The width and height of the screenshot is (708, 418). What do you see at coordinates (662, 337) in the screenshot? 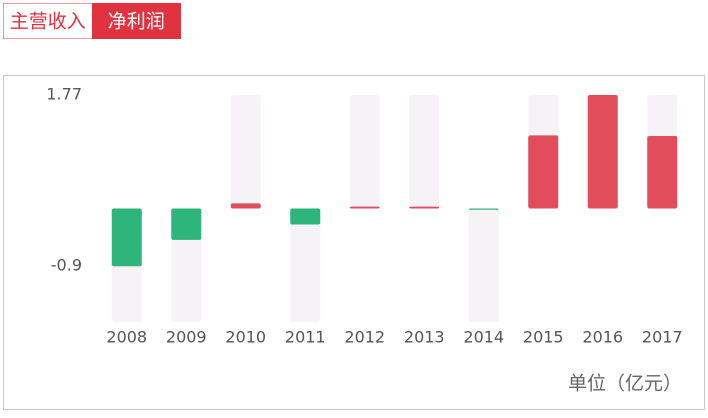
I see `x-tick-label: 2017` at bounding box center [662, 337].